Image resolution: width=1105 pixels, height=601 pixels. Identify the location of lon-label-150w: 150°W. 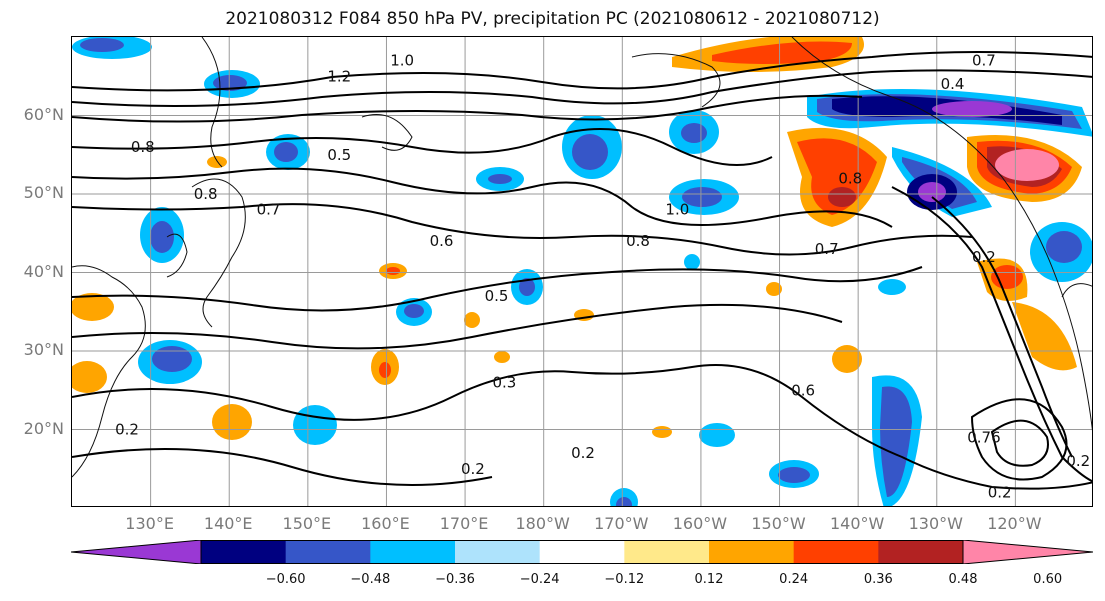
(778, 523).